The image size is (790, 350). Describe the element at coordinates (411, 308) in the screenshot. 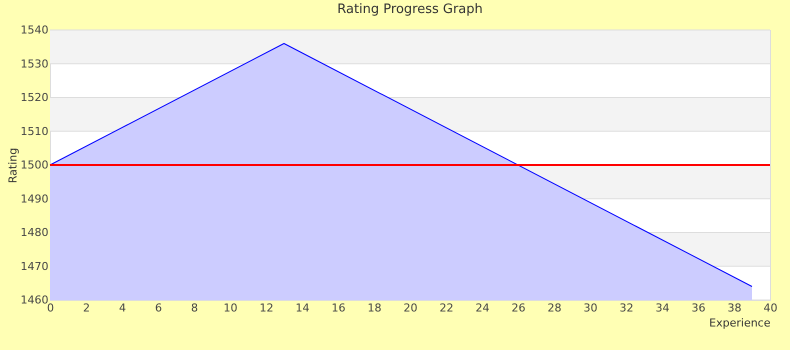

I see `x-tick-label: 20` at that location.